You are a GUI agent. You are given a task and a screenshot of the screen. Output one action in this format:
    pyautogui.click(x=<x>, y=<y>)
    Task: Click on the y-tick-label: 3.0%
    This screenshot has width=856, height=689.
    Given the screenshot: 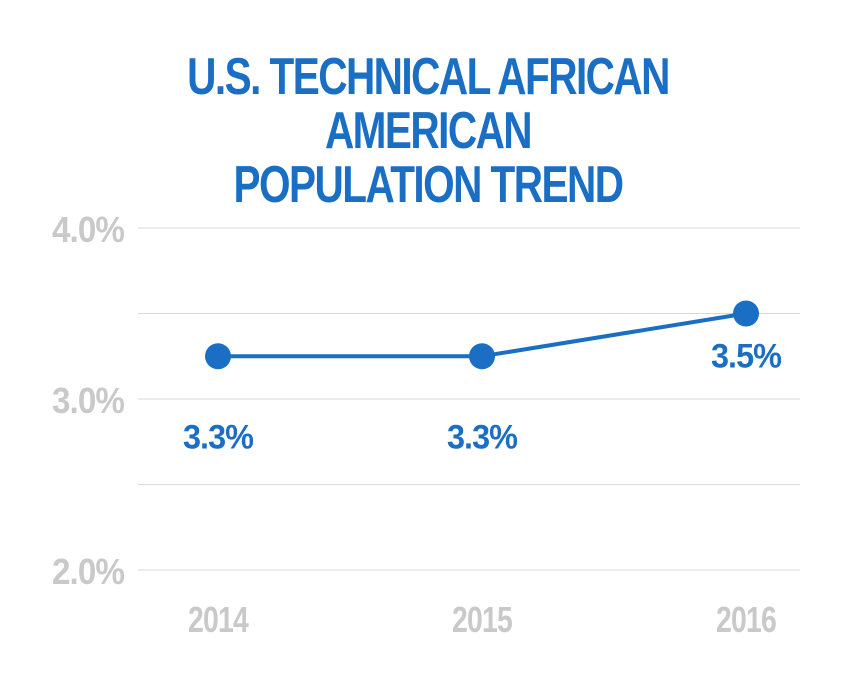 What is the action you would take?
    pyautogui.click(x=88, y=400)
    